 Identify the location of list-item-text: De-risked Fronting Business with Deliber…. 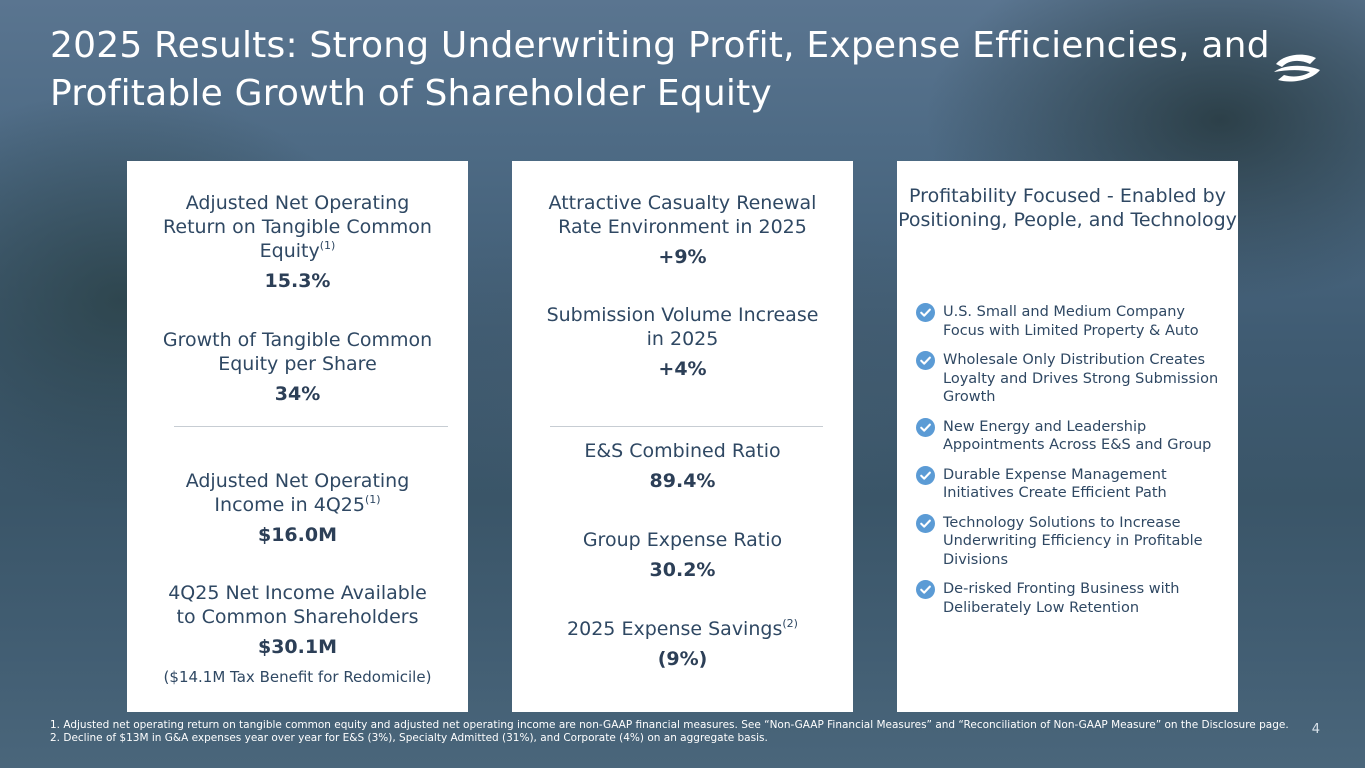
(1061, 598).